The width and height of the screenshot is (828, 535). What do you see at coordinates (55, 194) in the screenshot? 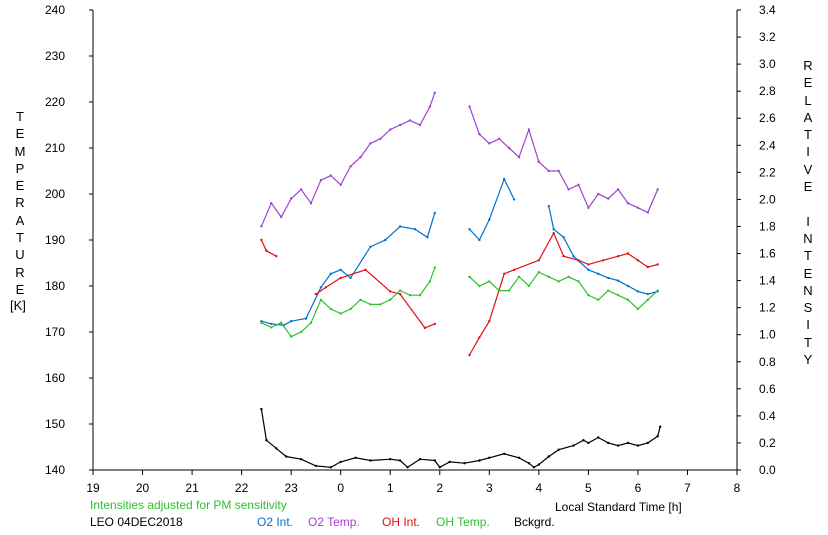
I see `left-tick-label: 200` at bounding box center [55, 194].